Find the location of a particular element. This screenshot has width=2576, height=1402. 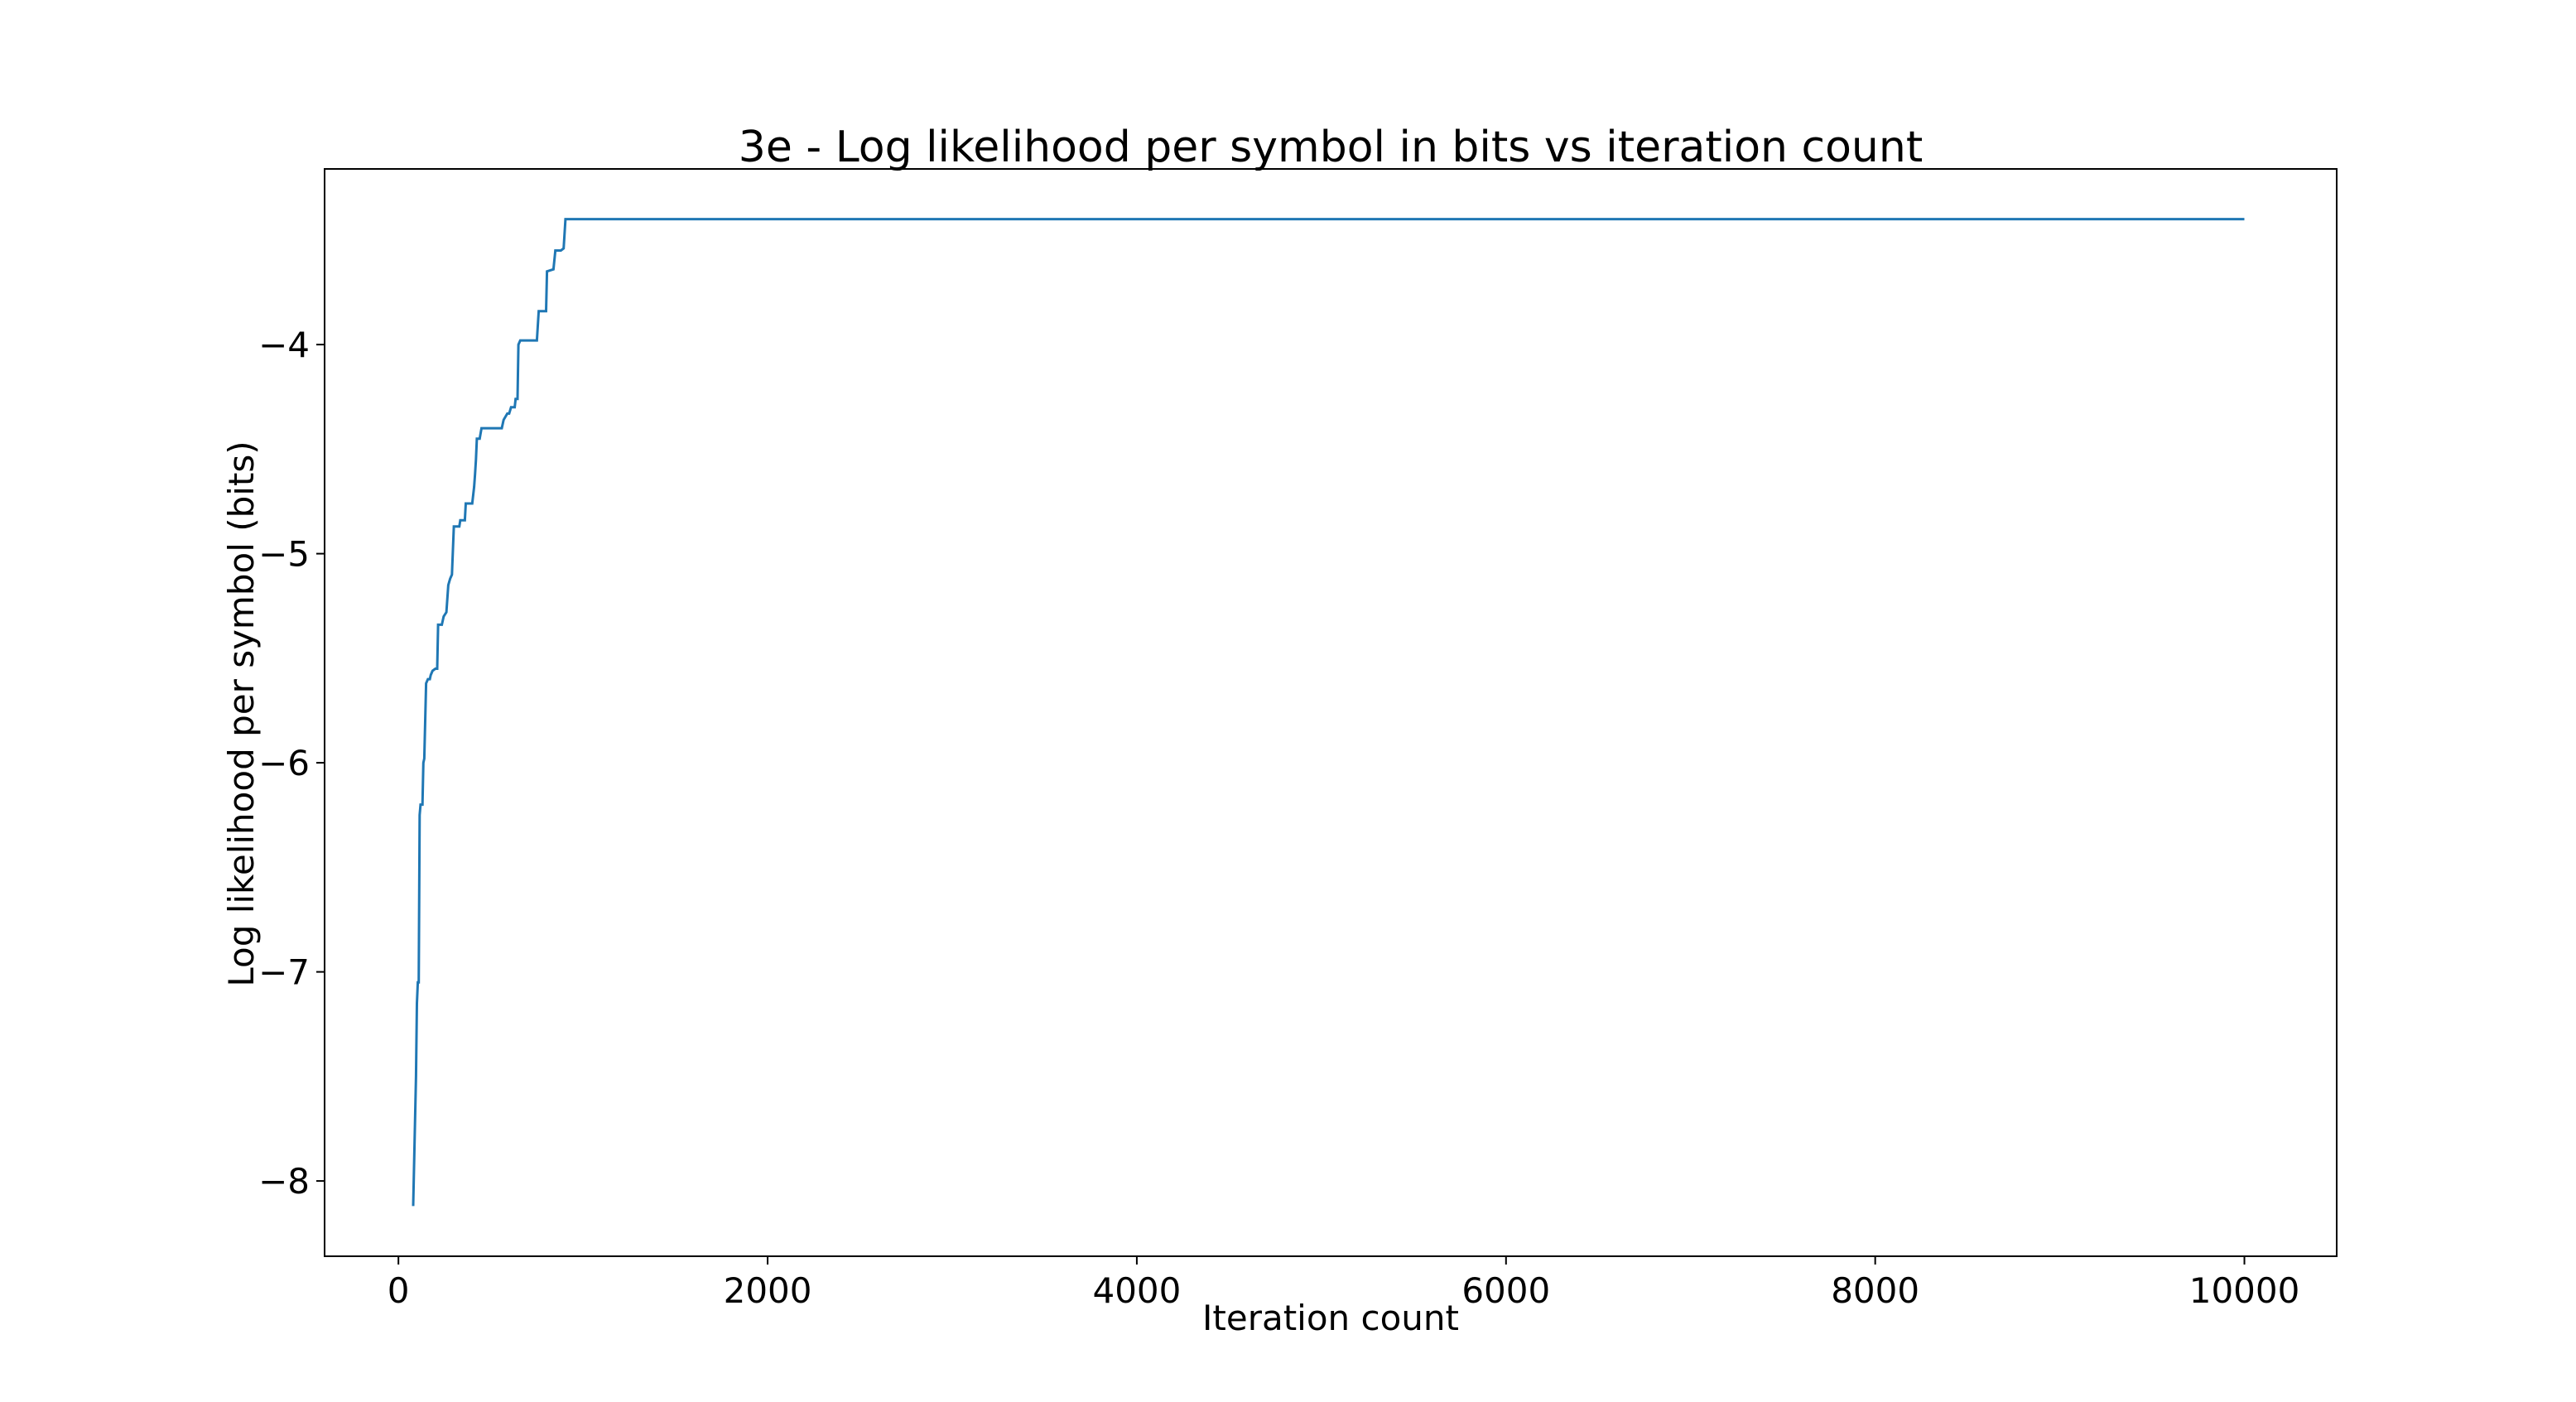

y-tick-label: −4 is located at coordinates (284, 345).